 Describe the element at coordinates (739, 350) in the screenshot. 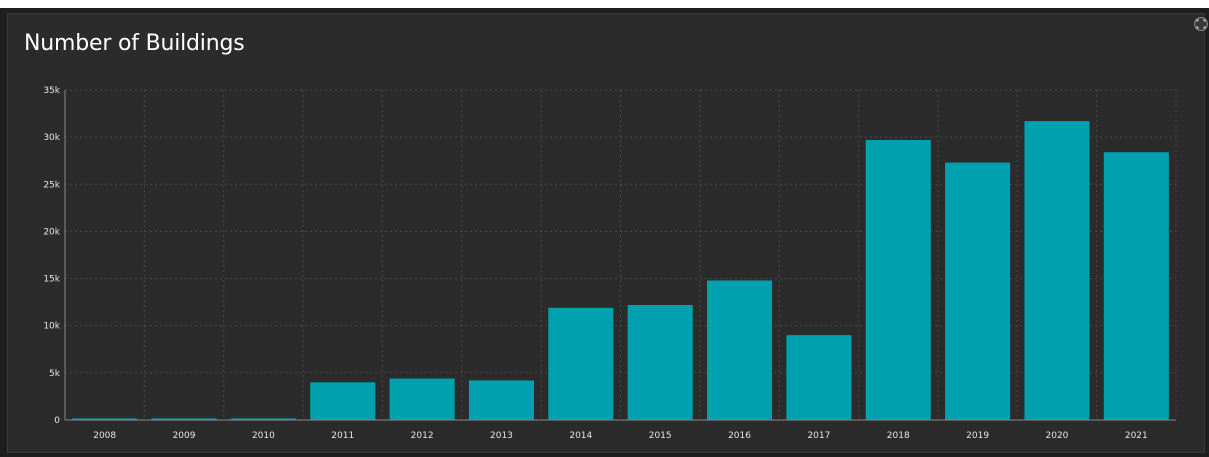

I see `bar-2016` at that location.